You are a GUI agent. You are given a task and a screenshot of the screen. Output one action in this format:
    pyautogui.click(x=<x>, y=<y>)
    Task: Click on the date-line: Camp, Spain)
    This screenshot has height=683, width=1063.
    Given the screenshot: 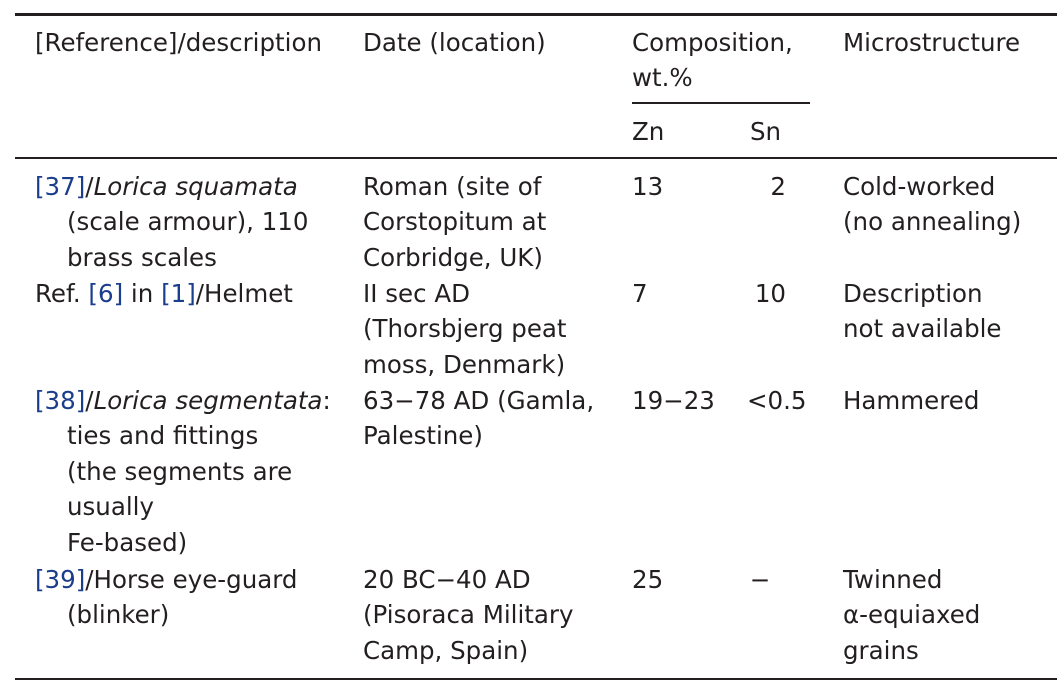 What is the action you would take?
    pyautogui.click(x=446, y=650)
    